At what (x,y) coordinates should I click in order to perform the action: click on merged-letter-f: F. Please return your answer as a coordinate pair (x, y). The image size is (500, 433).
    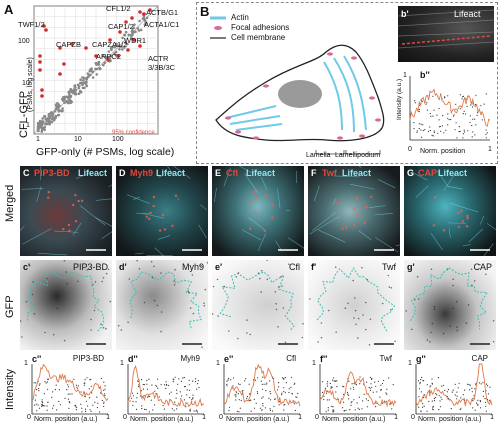
    Looking at the image, I should click on (314, 173).